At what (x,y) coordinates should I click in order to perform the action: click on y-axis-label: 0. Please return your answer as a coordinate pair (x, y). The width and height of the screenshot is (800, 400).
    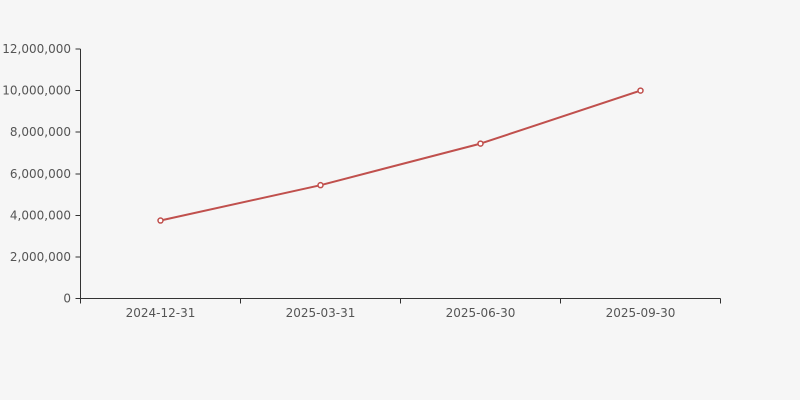
    Looking at the image, I should click on (67, 299).